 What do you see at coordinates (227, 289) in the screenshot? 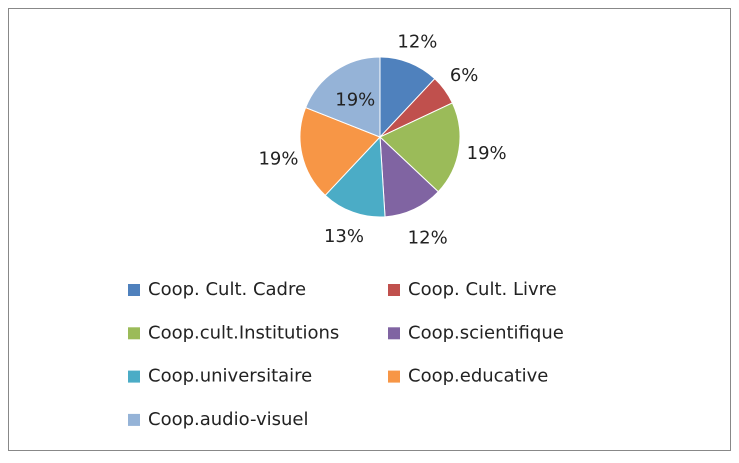
I see `legend-label: Coop. Cult. Cadre` at bounding box center [227, 289].